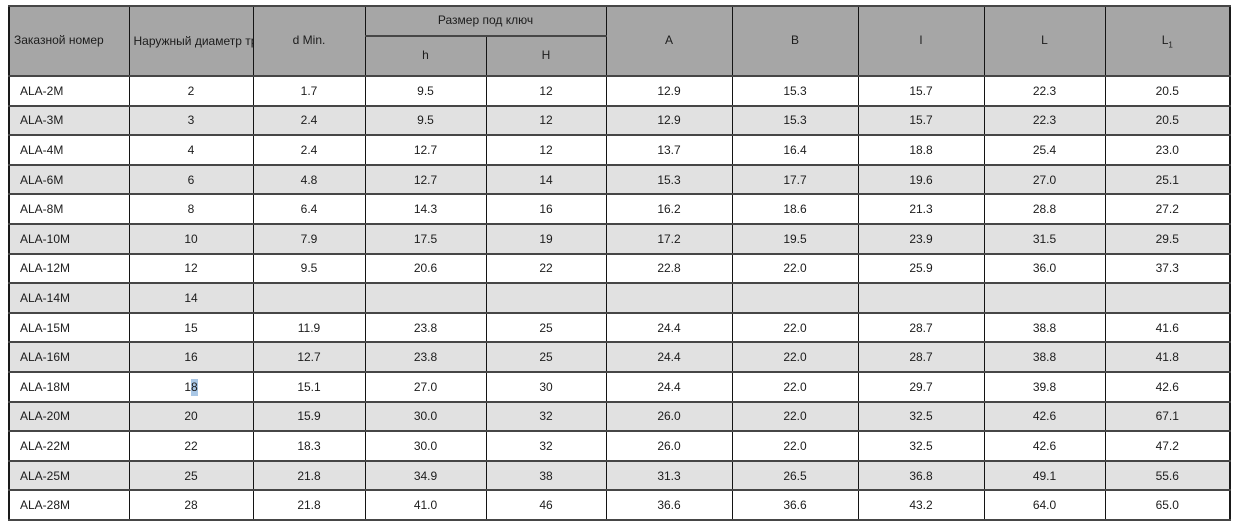 The width and height of the screenshot is (1237, 528). I want to click on order-number-cell: ALA-6M, so click(69, 179).